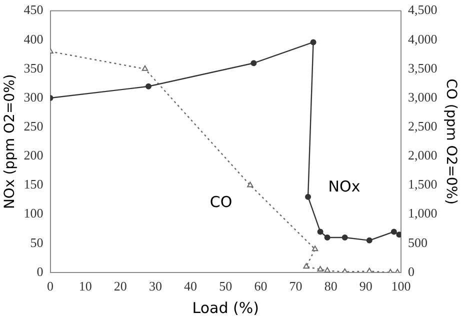  Describe the element at coordinates (423, 155) in the screenshot. I see `y2-tick-label: 2,000` at that location.